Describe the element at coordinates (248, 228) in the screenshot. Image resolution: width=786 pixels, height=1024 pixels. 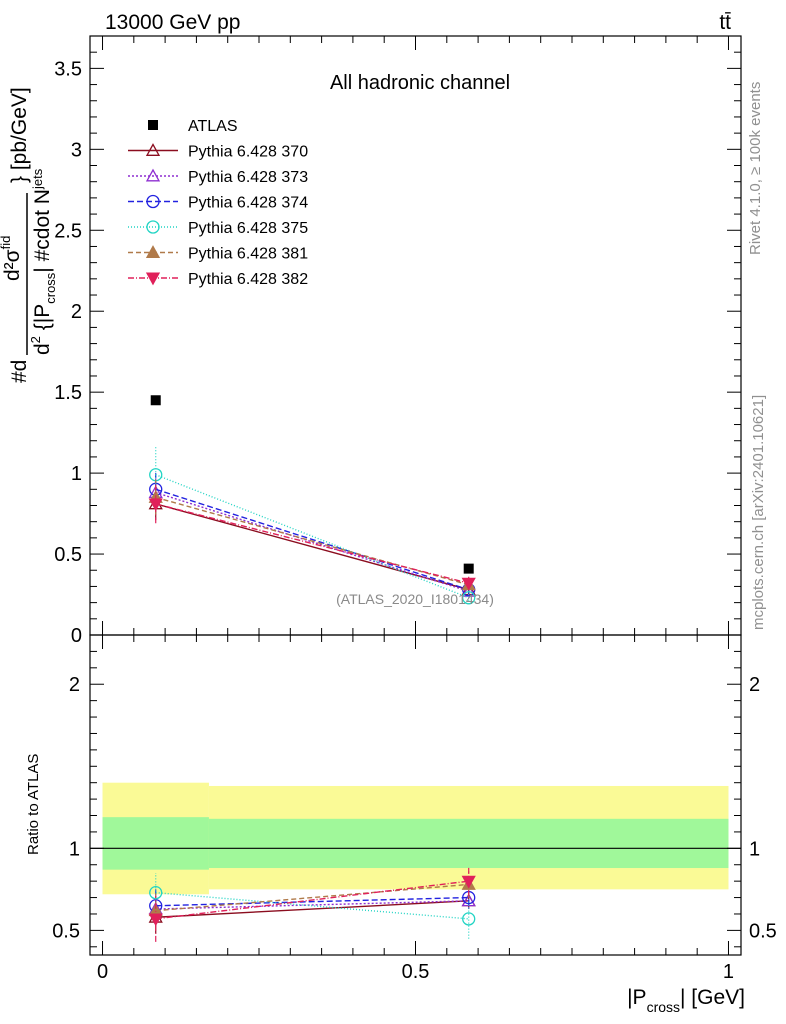
I see `legend-label: Pythia 6.428 375` at that location.